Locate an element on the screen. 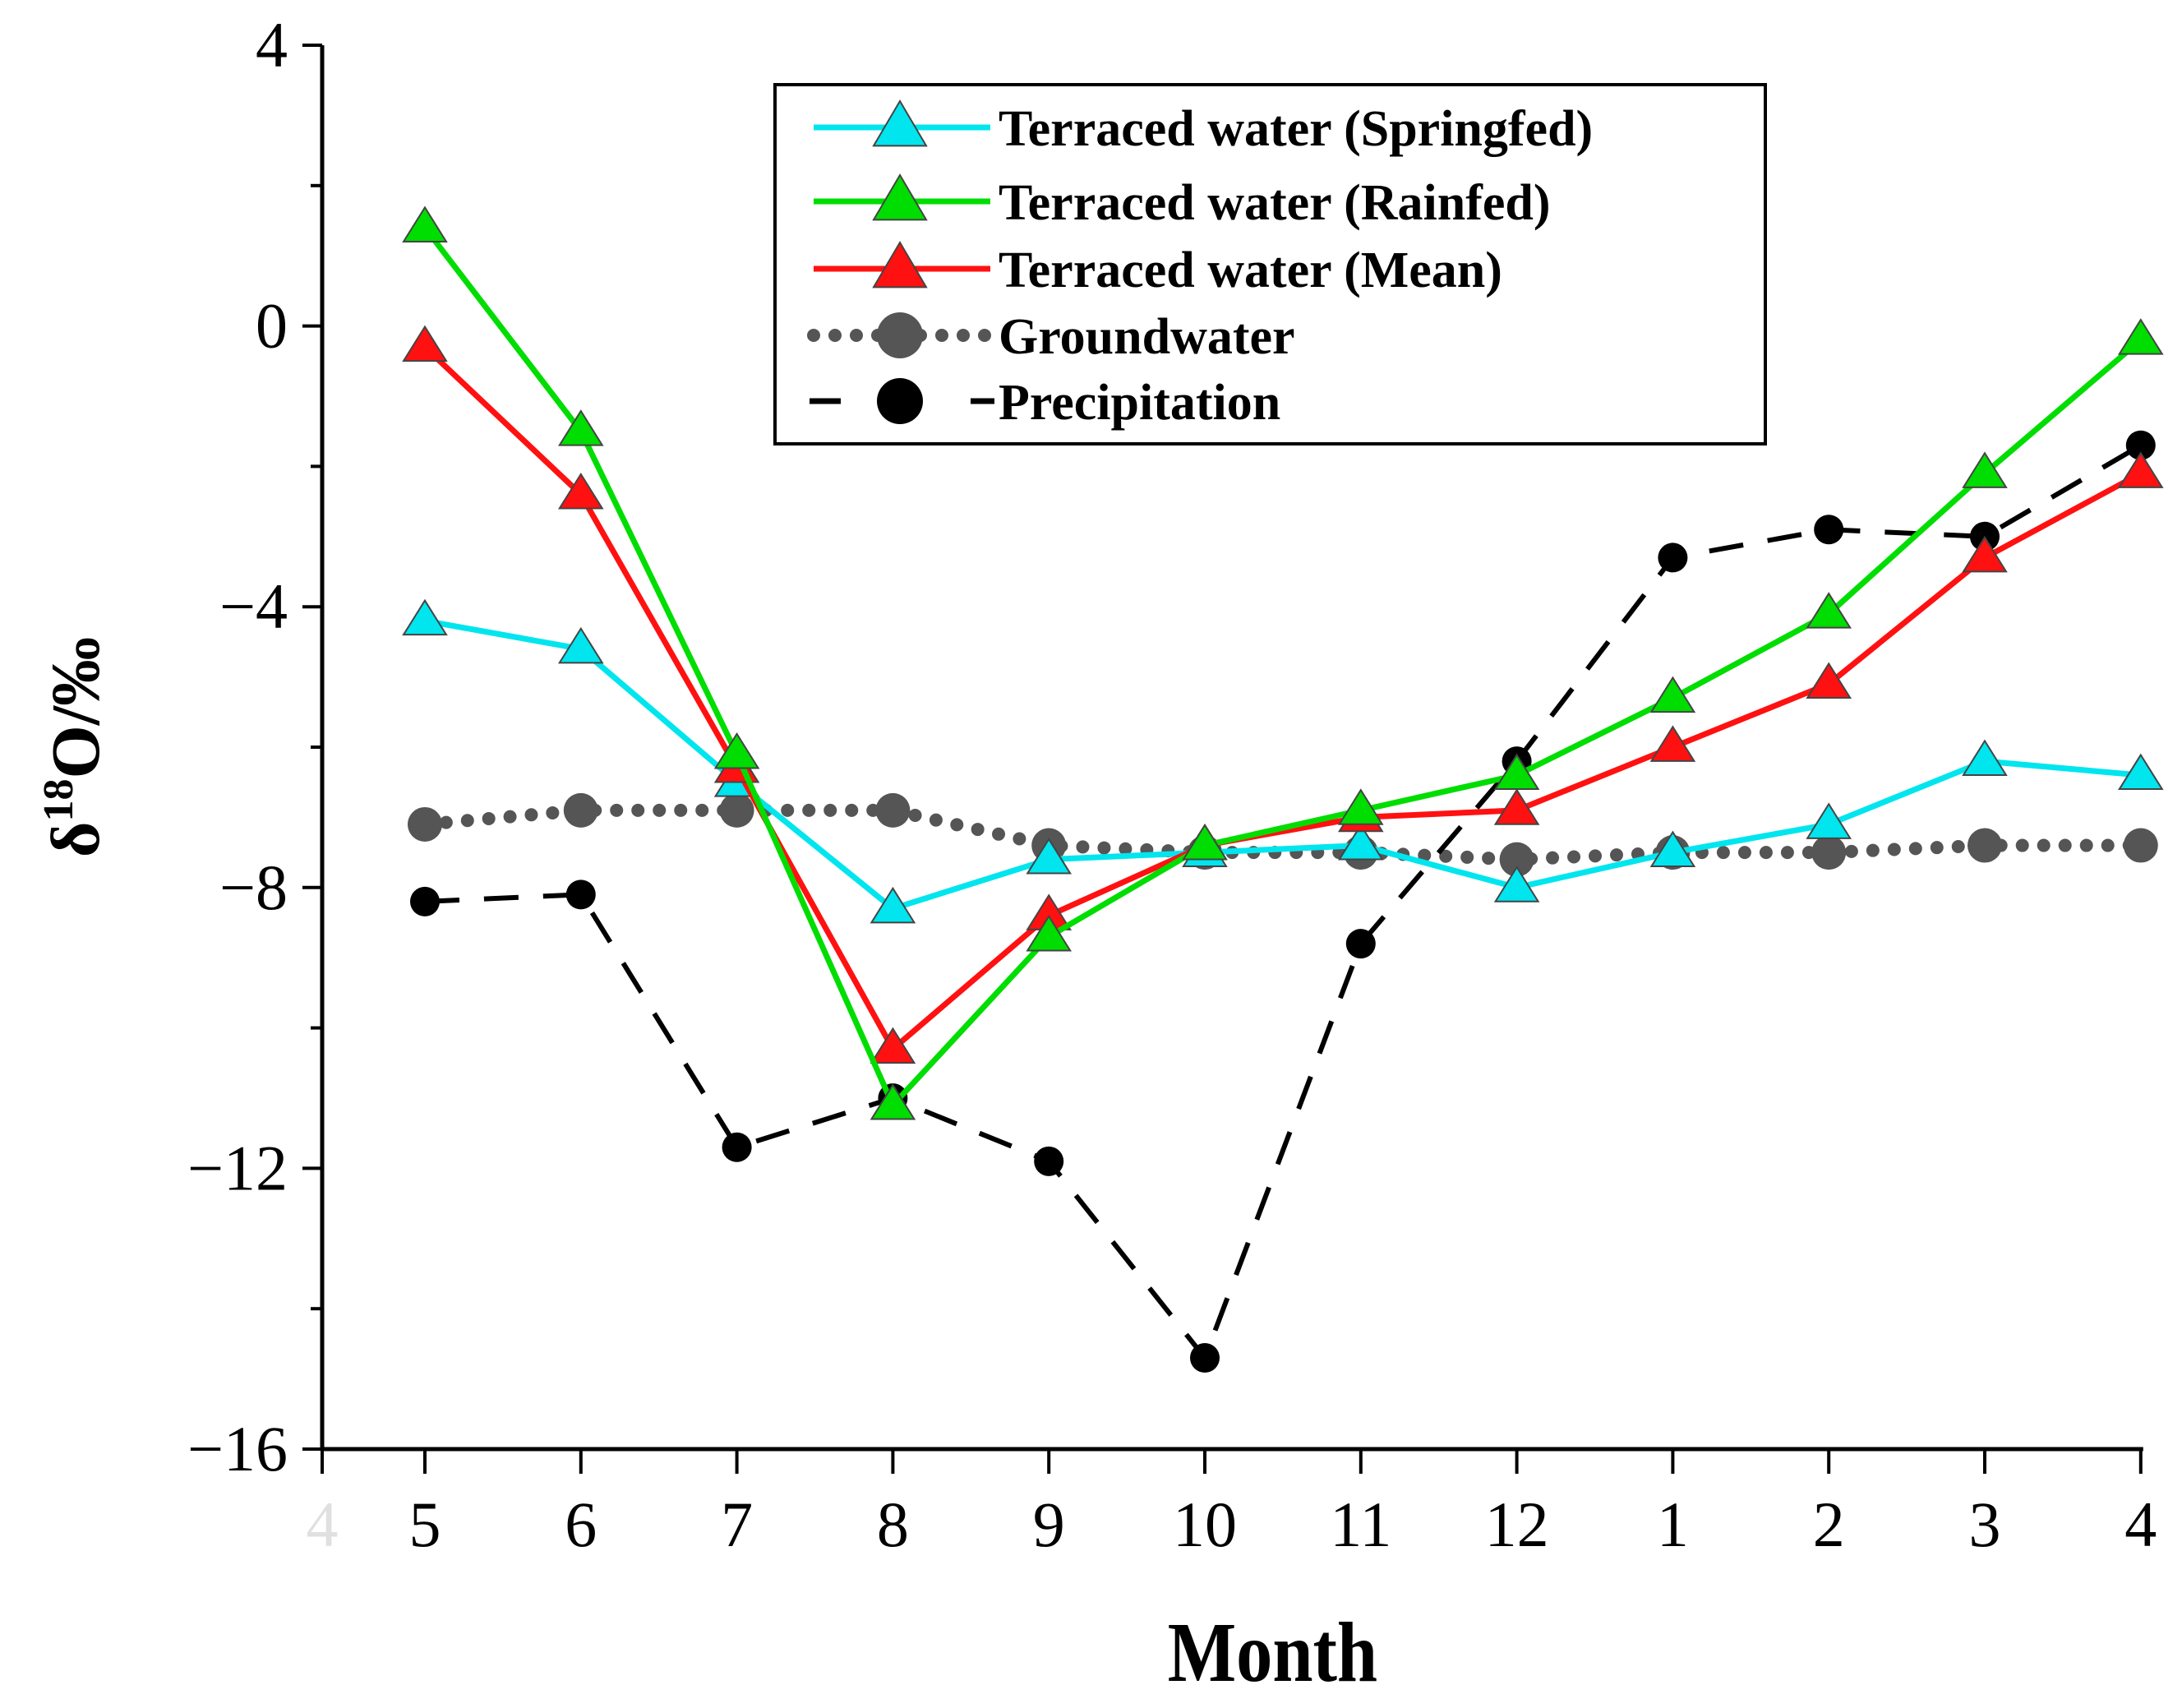 This screenshot has height=1708, width=2182. x-tick-label: 12 is located at coordinates (1517, 1524).